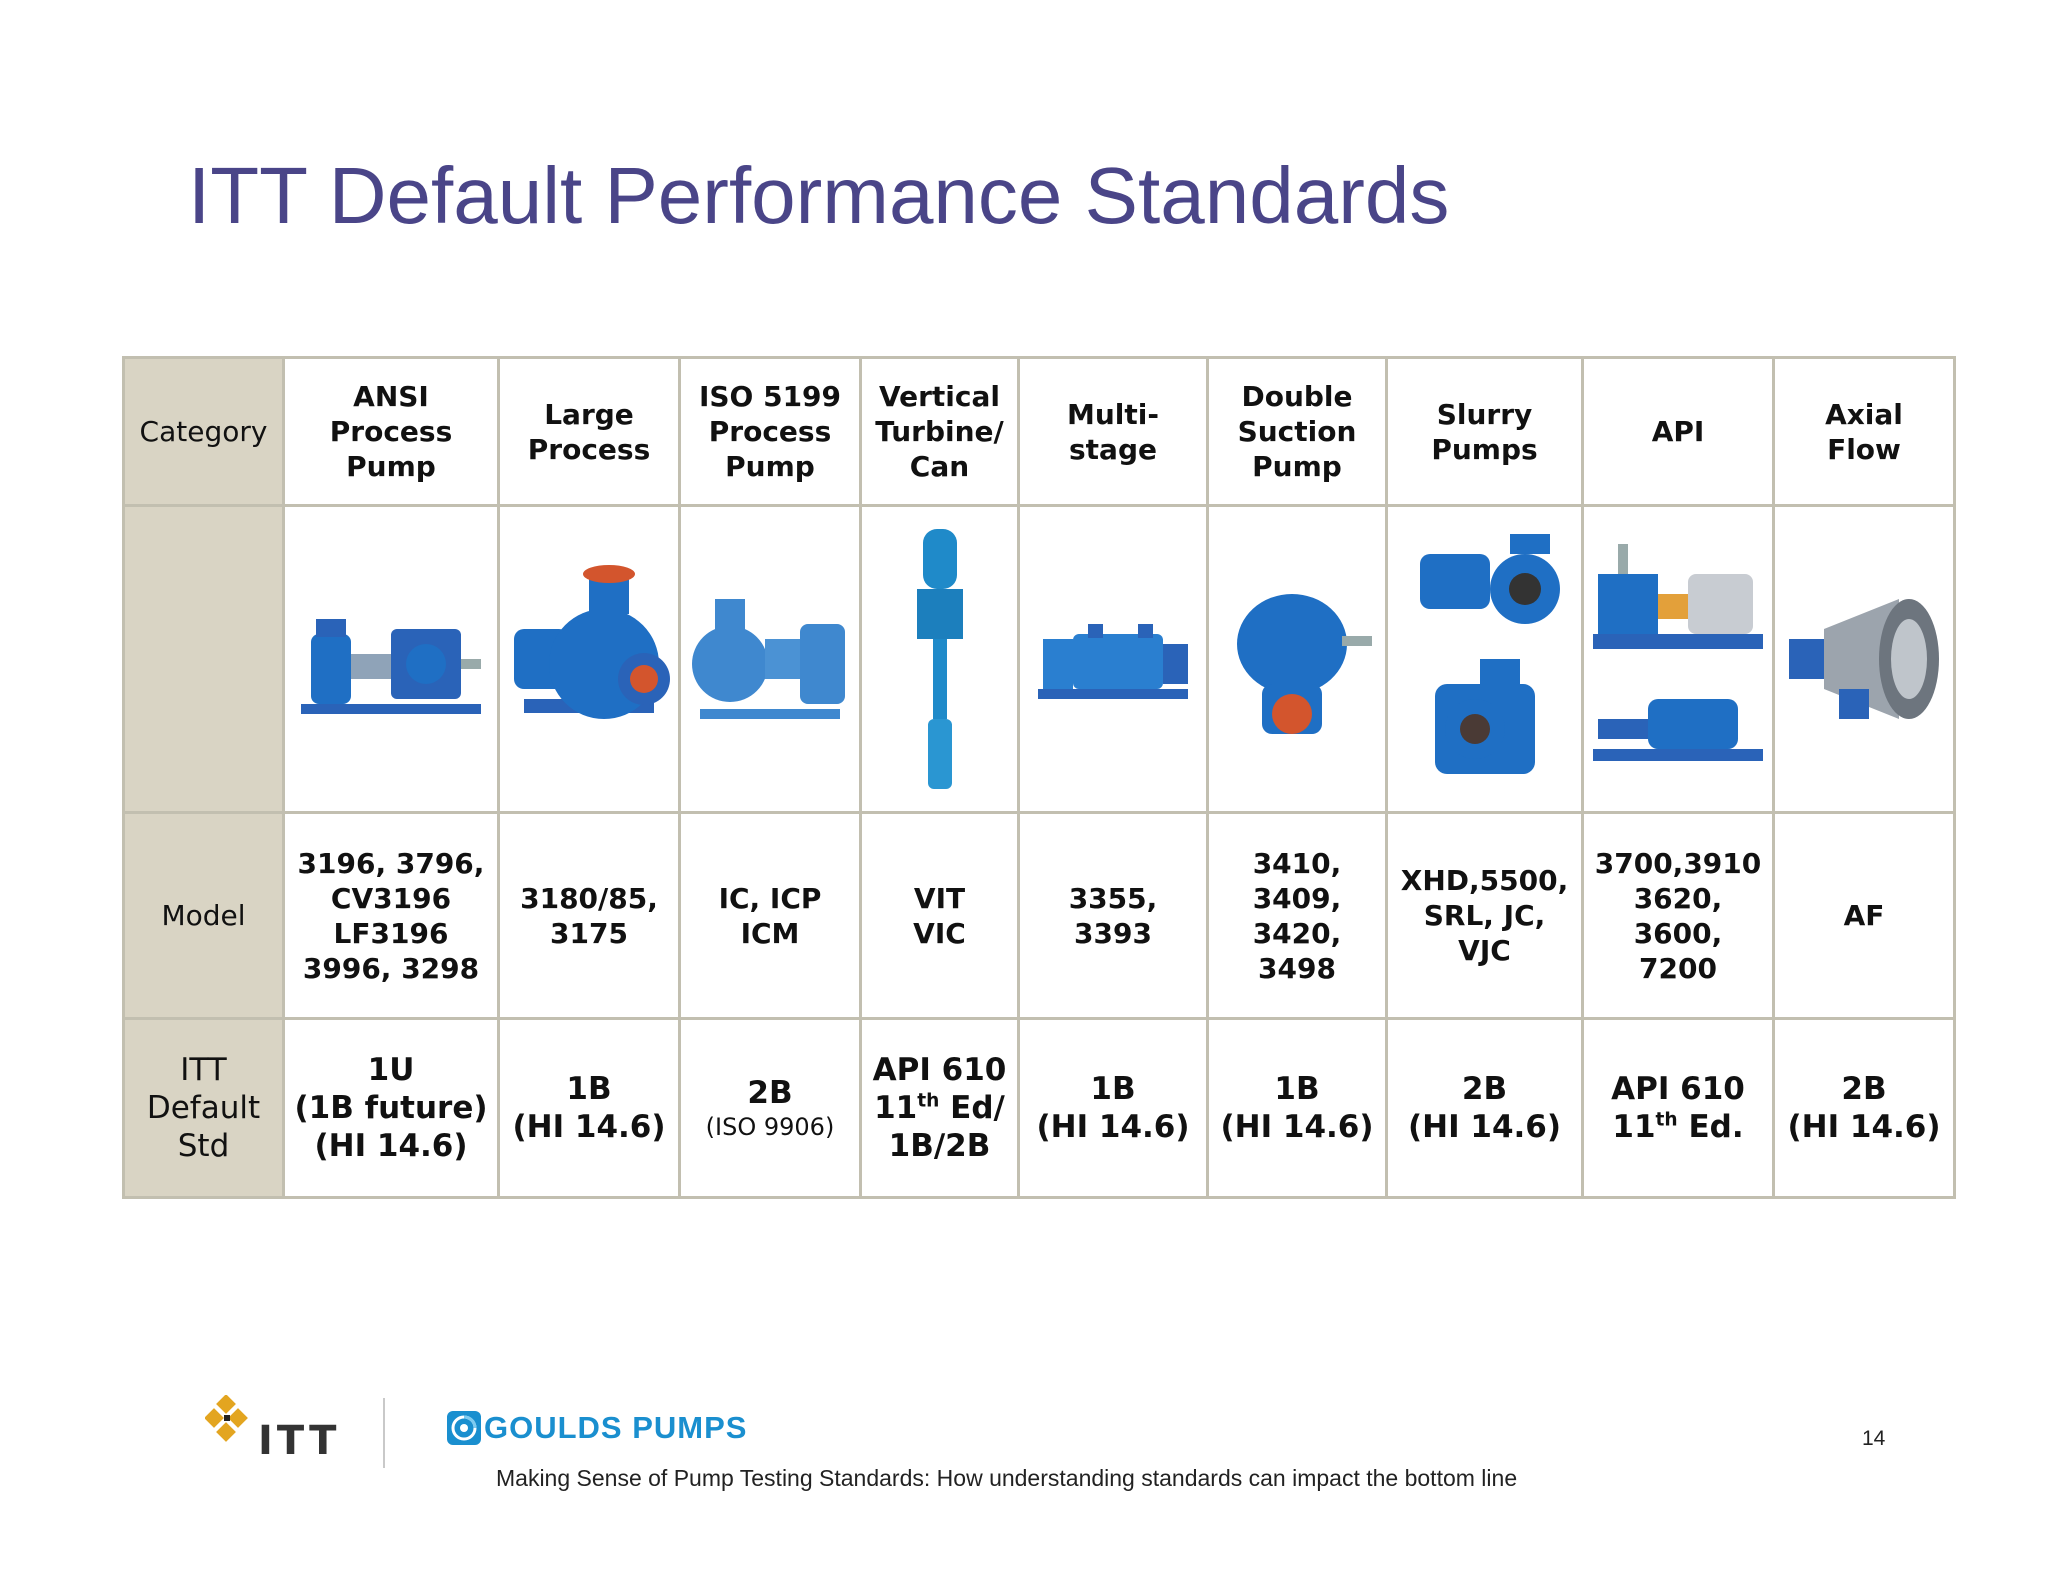  Describe the element at coordinates (391, 915) in the screenshot. I see `model-ansi: 3196, 3796, CV3196 LF3196 3996, 3298` at that location.